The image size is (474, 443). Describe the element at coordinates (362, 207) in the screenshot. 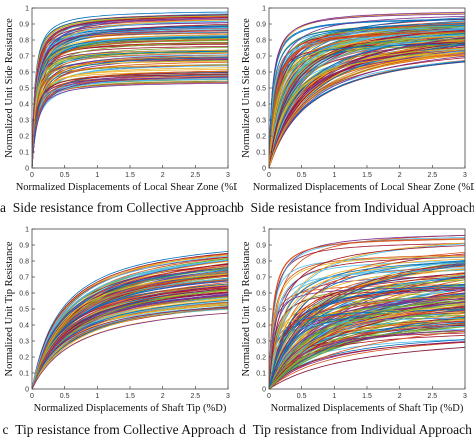

I see `caption-text-b: Side resistance from Individual Approach` at that location.